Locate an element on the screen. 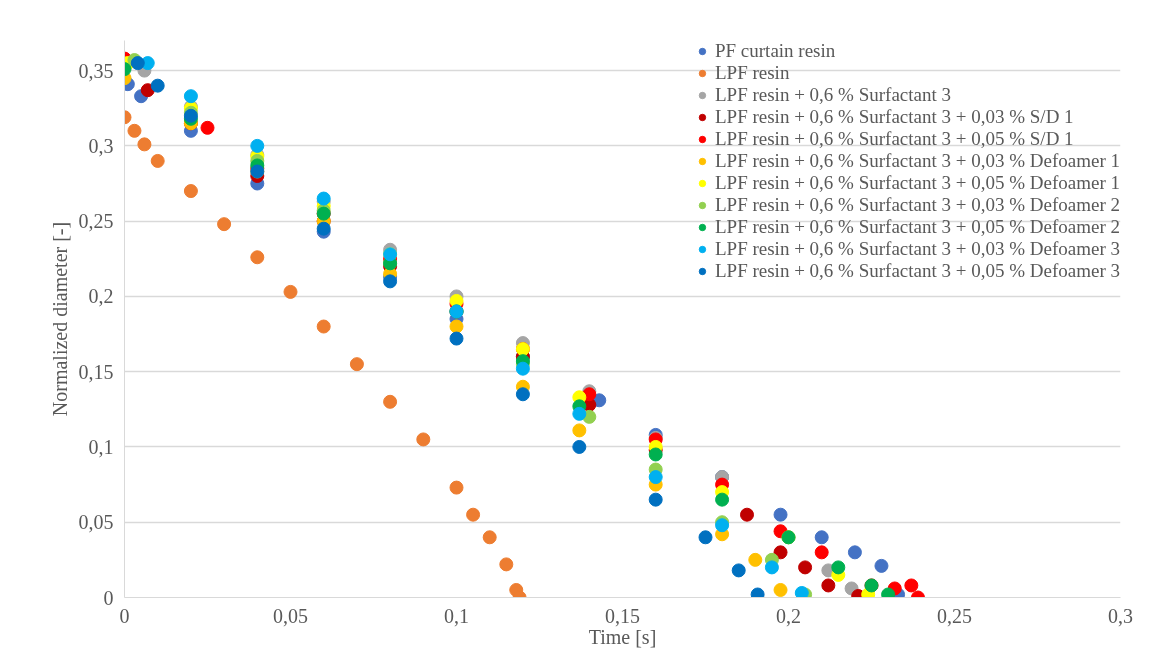 This screenshot has width=1168, height=666. y-tick-label: 0 is located at coordinates (108, 597).